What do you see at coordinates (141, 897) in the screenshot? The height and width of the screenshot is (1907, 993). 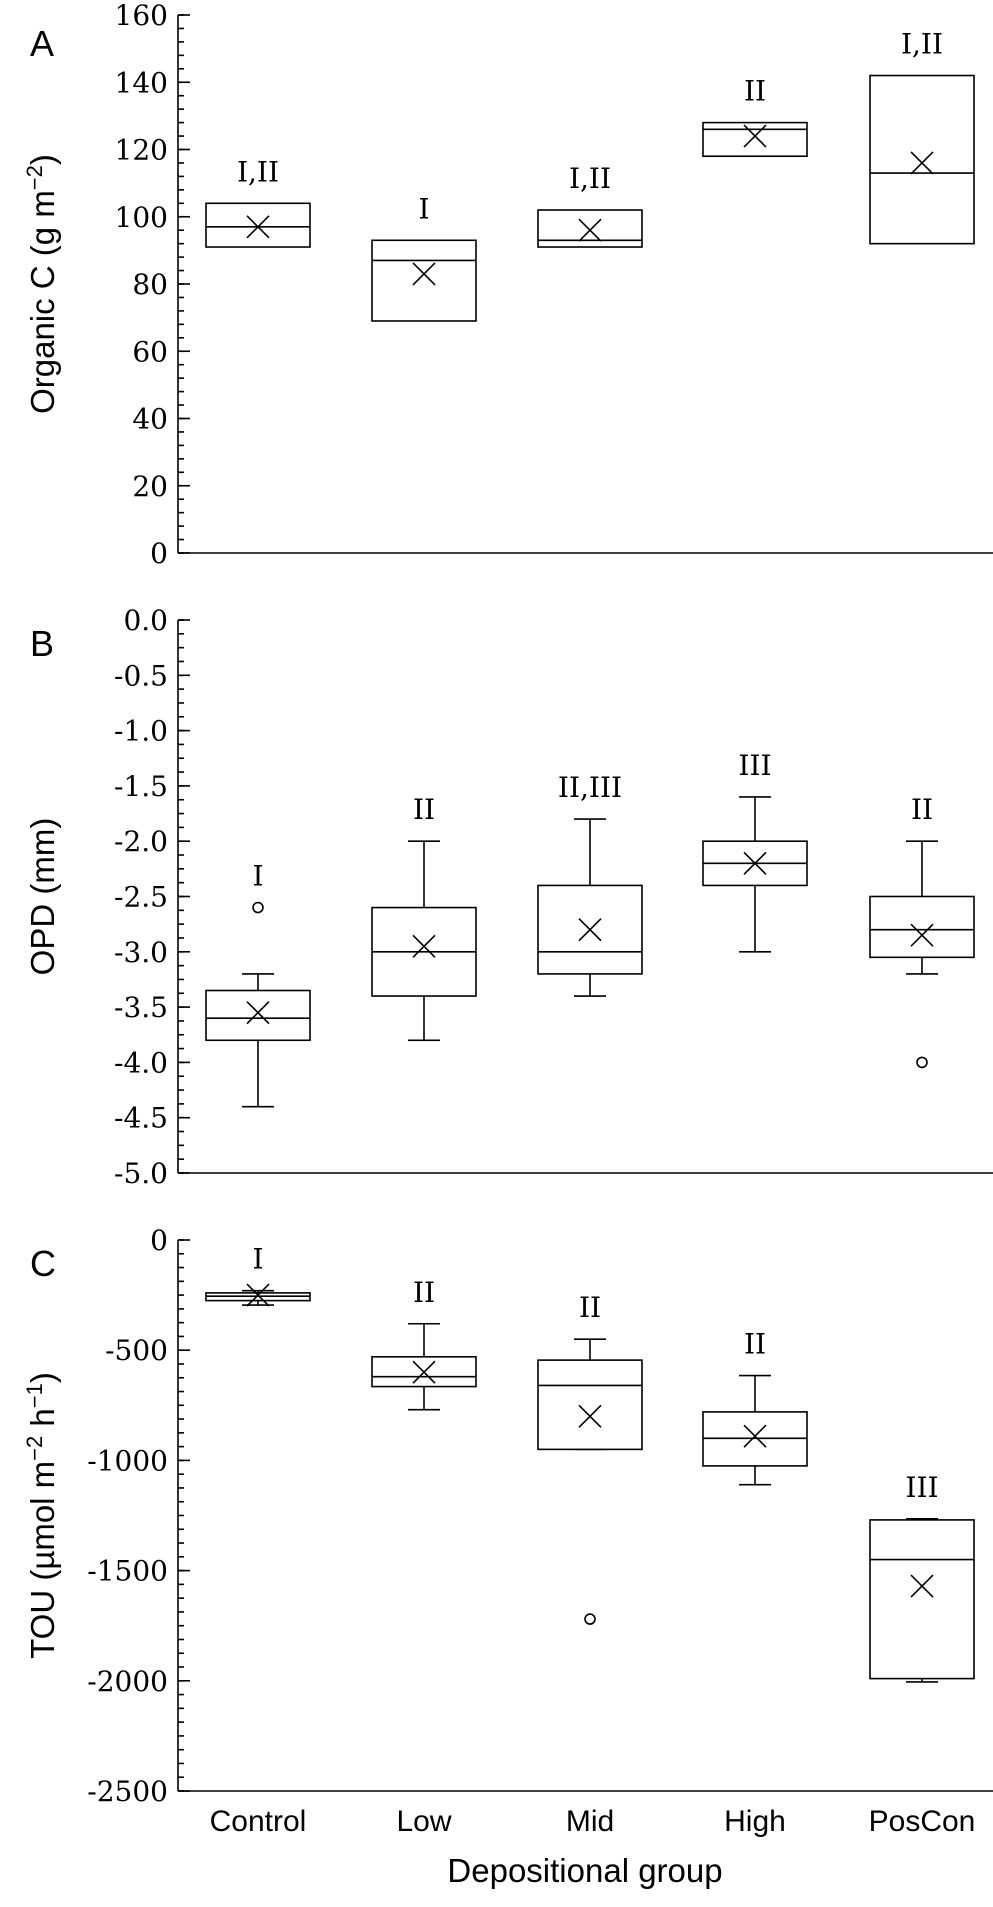 I see `y-tick-label: -2.5` at bounding box center [141, 897].